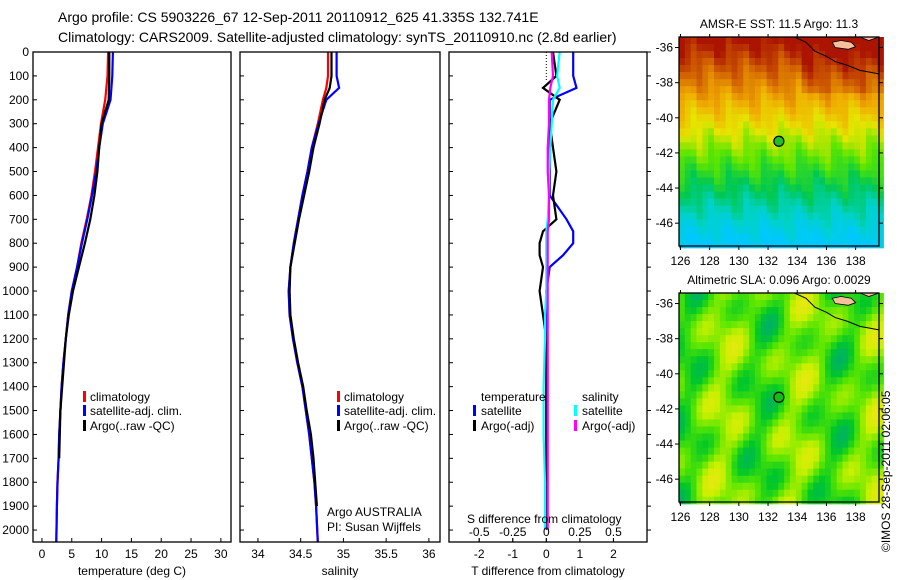 The width and height of the screenshot is (900, 580). Describe the element at coordinates (512, 554) in the screenshot. I see `x-tick-label: -1` at that location.